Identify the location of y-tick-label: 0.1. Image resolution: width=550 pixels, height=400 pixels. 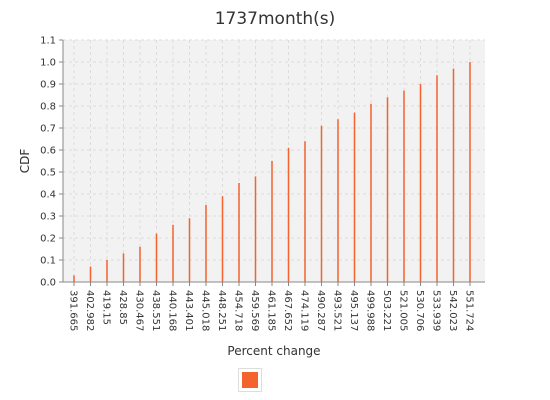
(48, 261).